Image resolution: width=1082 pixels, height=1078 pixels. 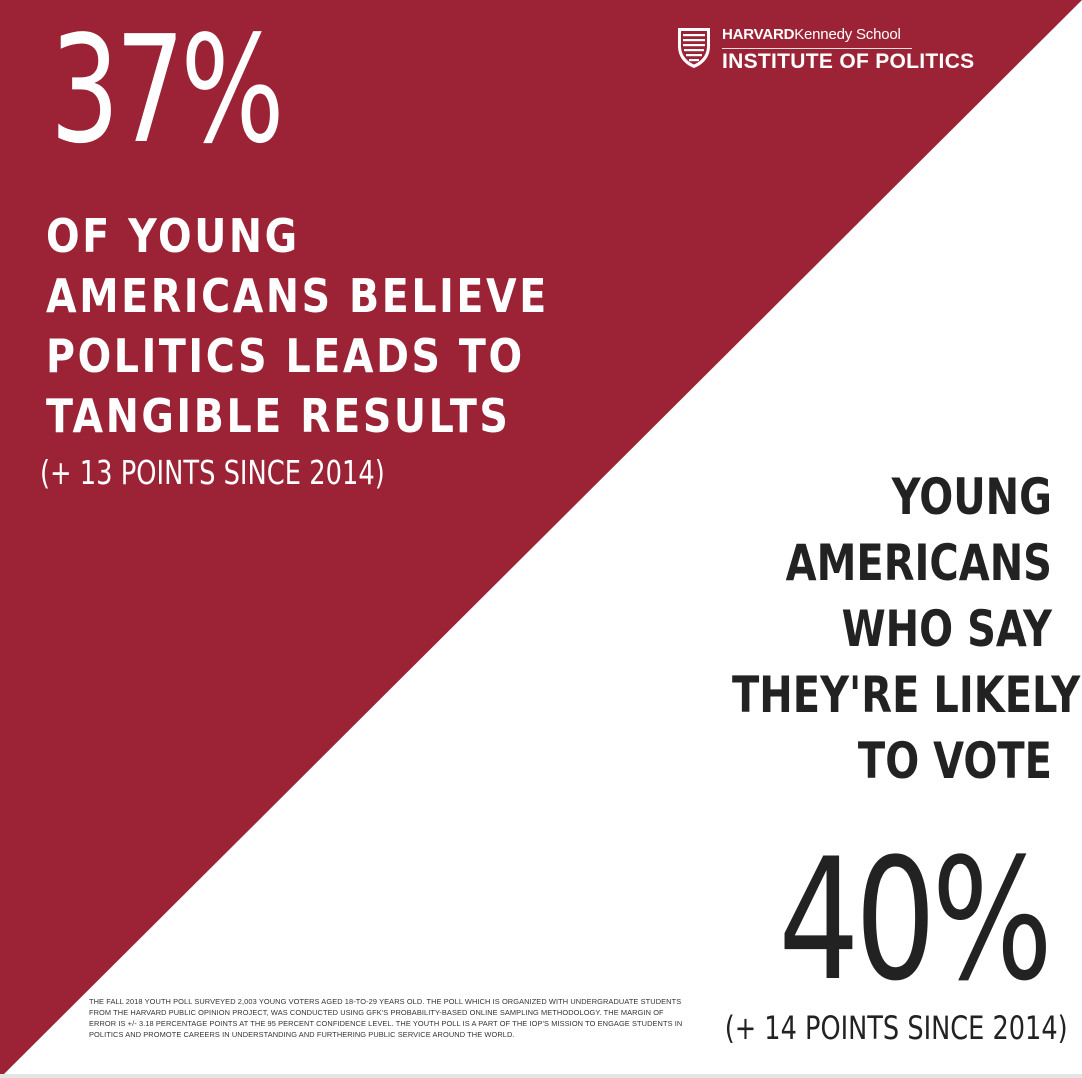 I want to click on stat-bottom-headline-line: THEY'RE LIKELY, so click(x=906, y=695).